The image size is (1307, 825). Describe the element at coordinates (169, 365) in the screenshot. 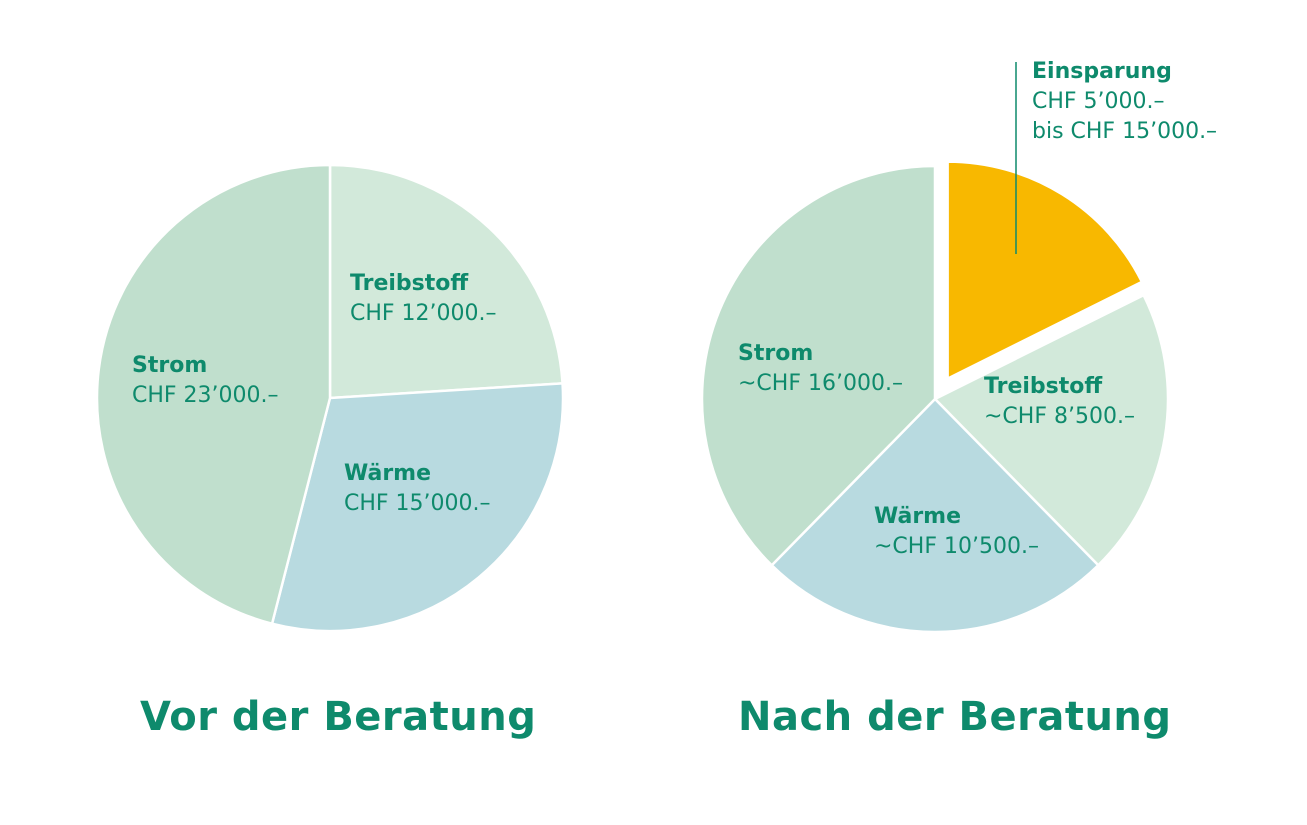

I see `pie1-label-strom-name: Strom` at that location.